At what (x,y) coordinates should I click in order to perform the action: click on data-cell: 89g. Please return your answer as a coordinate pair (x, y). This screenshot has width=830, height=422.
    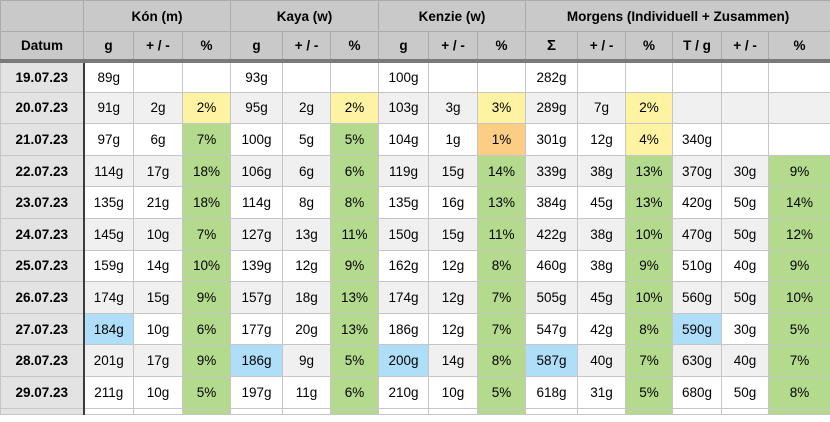
    Looking at the image, I should click on (108, 76).